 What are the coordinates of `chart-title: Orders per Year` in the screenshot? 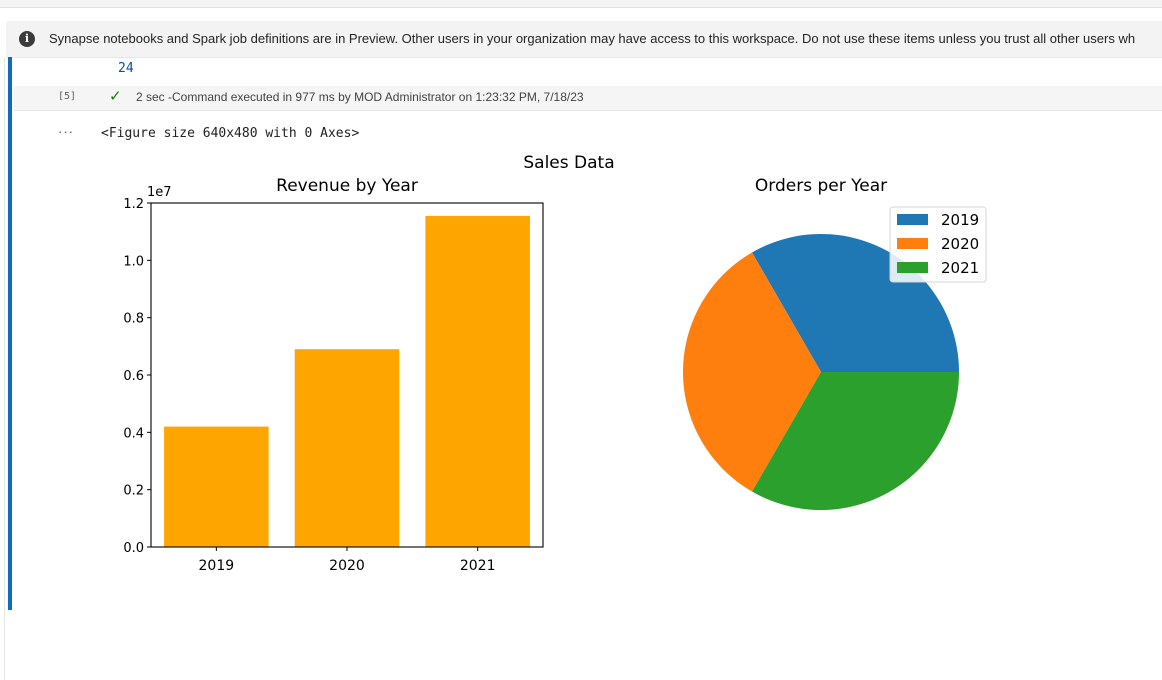 It's located at (821, 186).